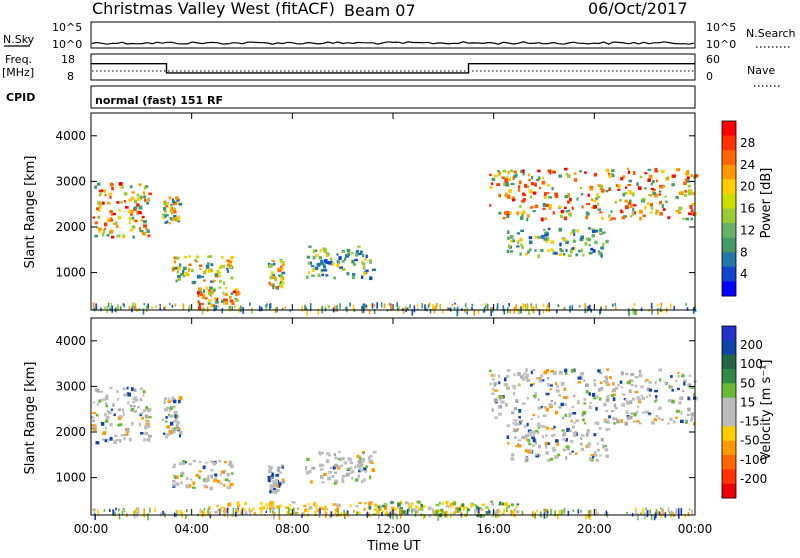 The image size is (800, 558). What do you see at coordinates (70, 136) in the screenshot?
I see `y-tick-label: 4000` at bounding box center [70, 136].